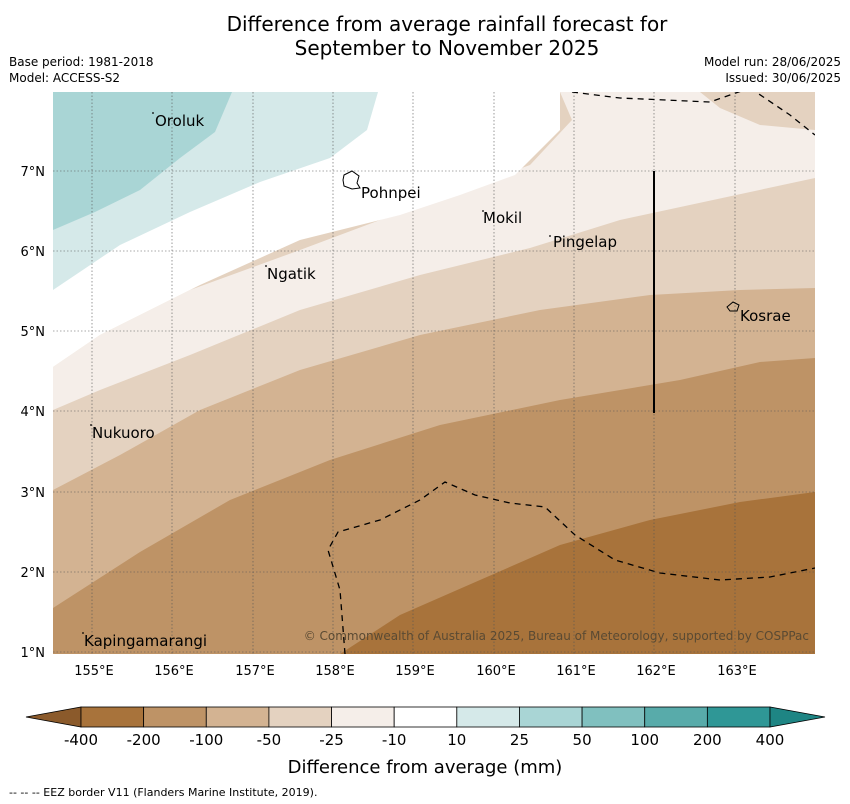 Image resolution: width=850 pixels, height=804 pixels. I want to click on lat-label: 2°N, so click(33, 573).